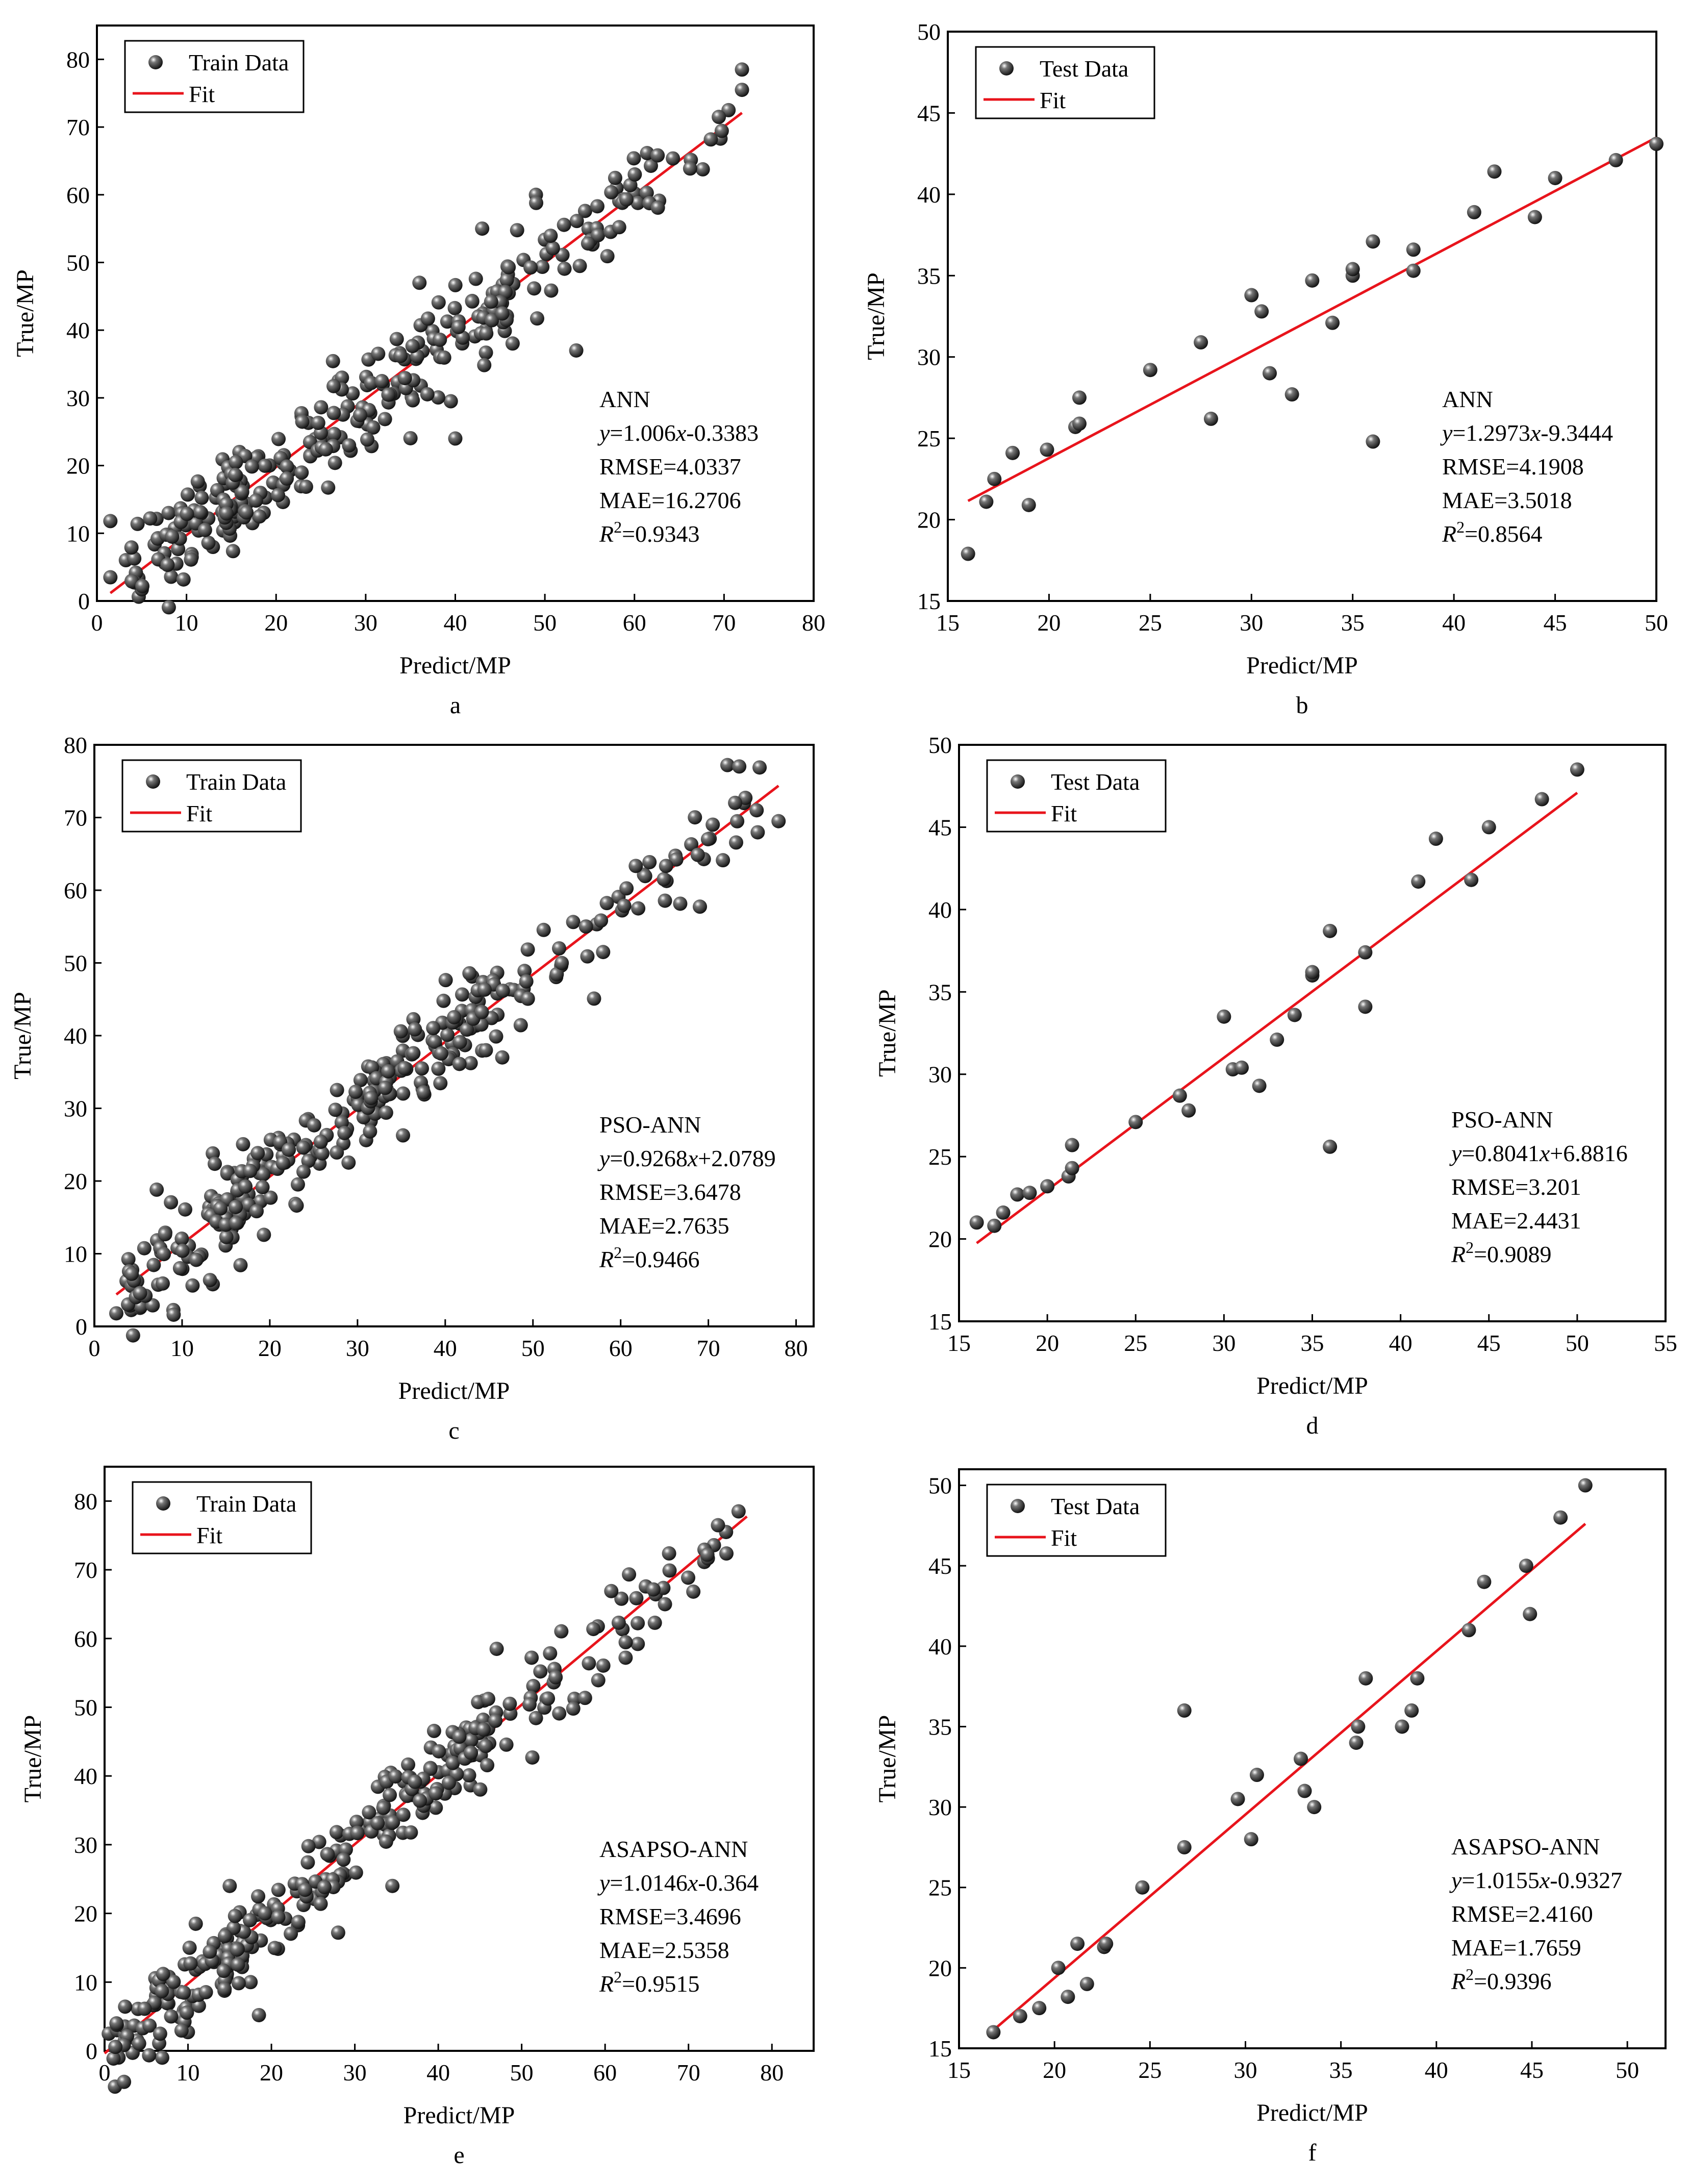 The width and height of the screenshot is (1689, 2184). I want to click on legend-box, so click(1077, 796).